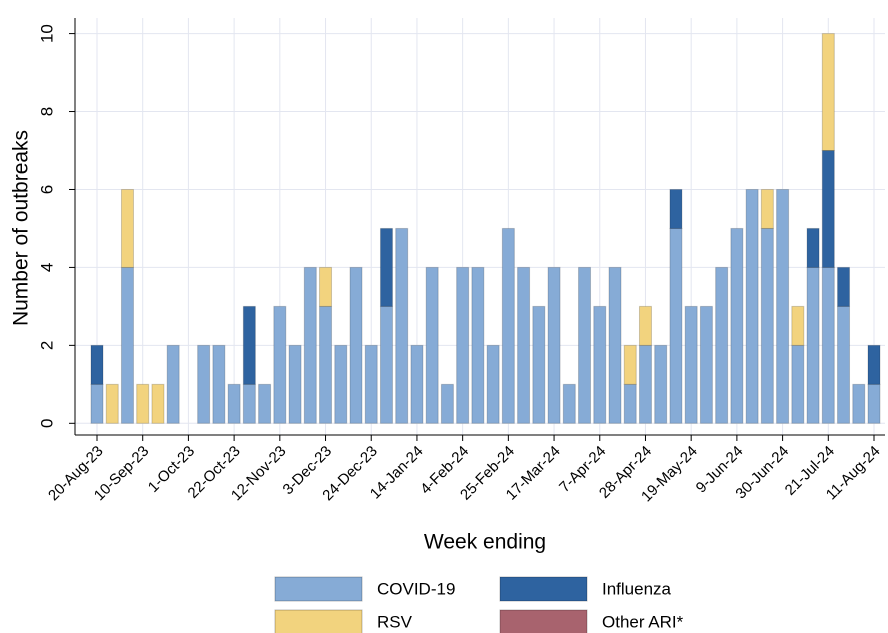 Image resolution: width=888 pixels, height=633 pixels. Describe the element at coordinates (46, 423) in the screenshot. I see `y-tick-label: 0` at that location.